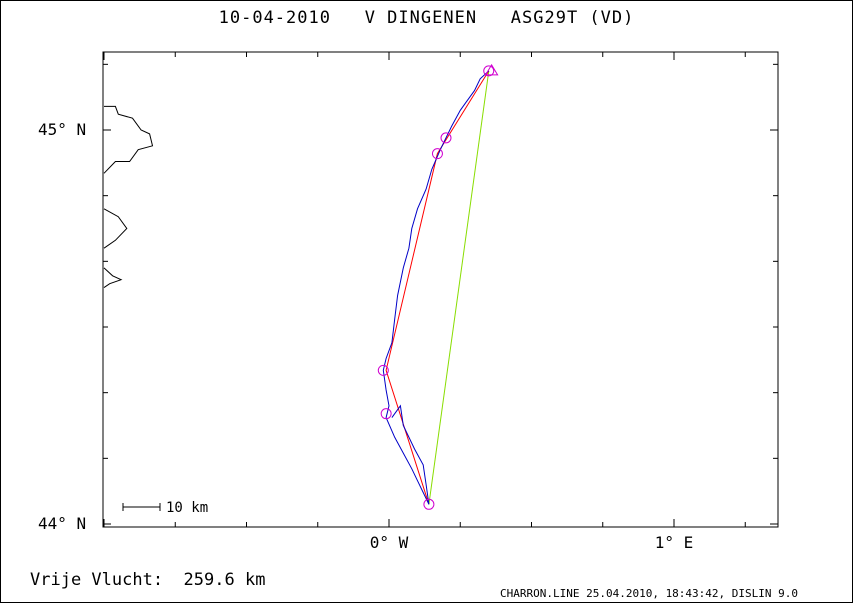 Image resolution: width=853 pixels, height=603 pixels. Describe the element at coordinates (224, 580) in the screenshot. I see `distance-value: 259.6 km` at that location.